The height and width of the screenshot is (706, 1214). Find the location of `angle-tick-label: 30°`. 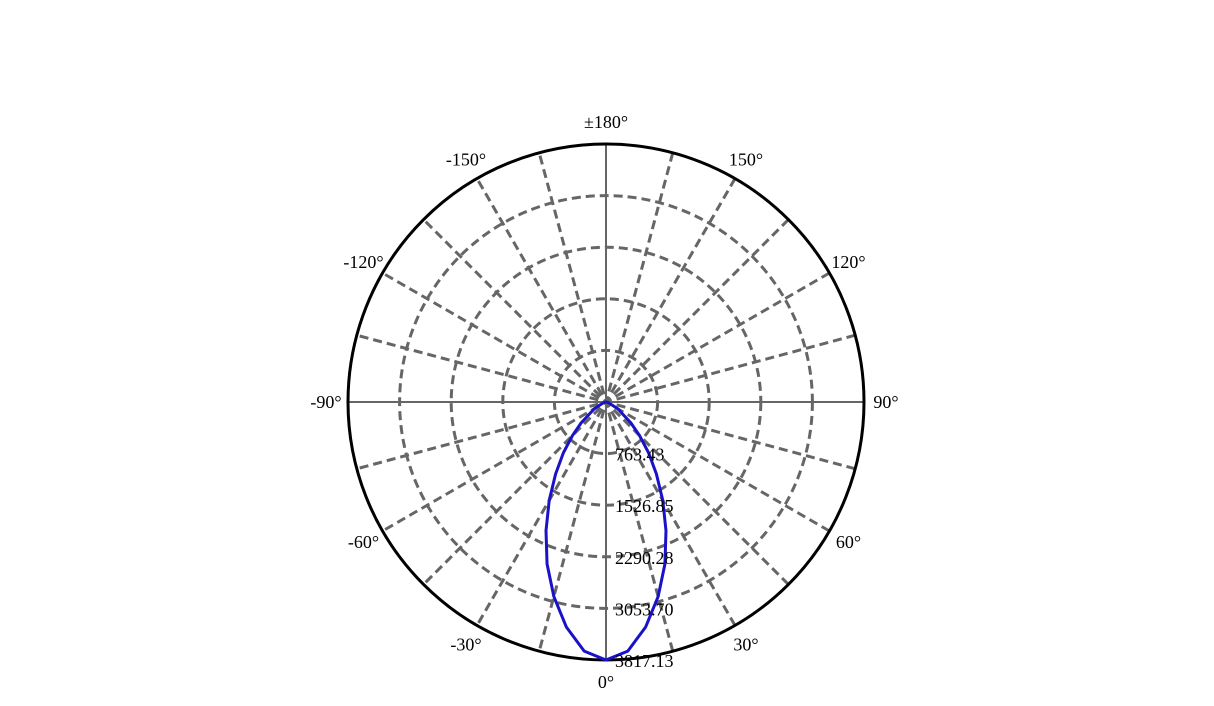

angle-tick-label: 30° is located at coordinates (745, 644).